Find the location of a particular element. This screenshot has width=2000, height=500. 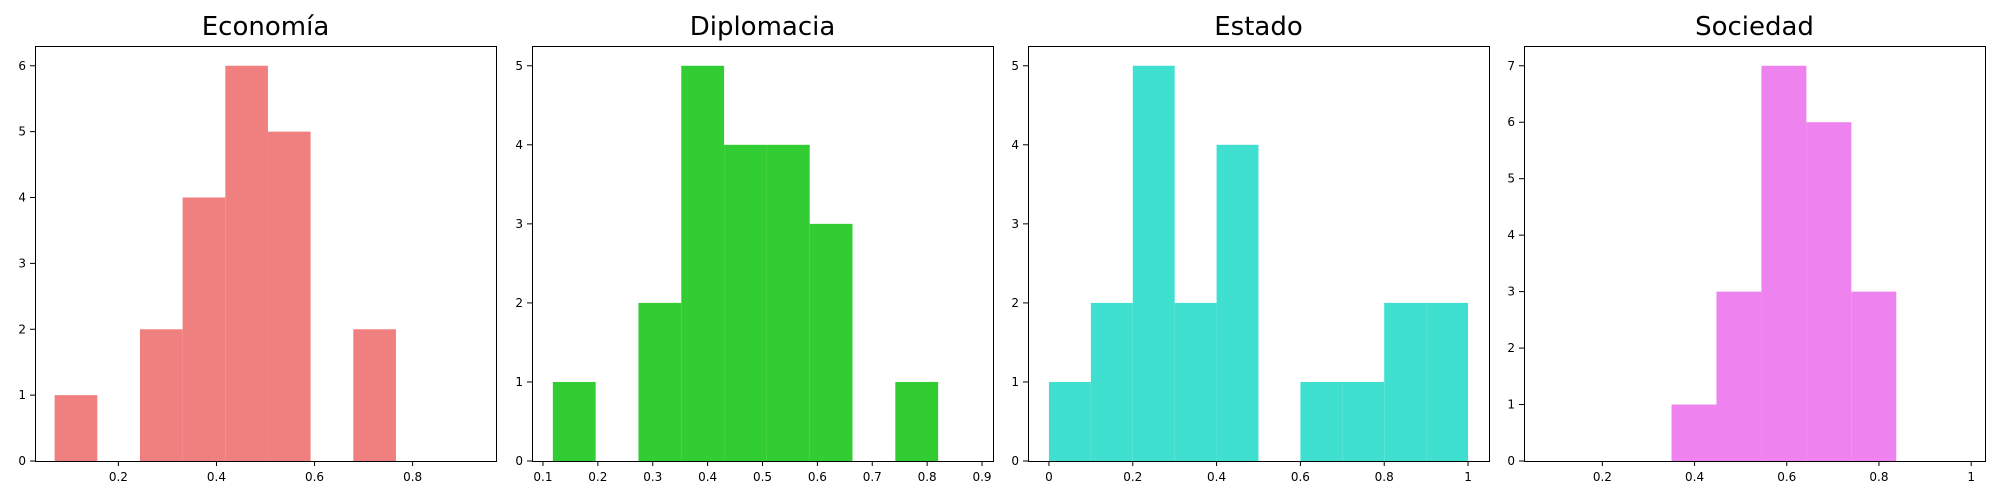

chart-title: Economía is located at coordinates (266, 27).